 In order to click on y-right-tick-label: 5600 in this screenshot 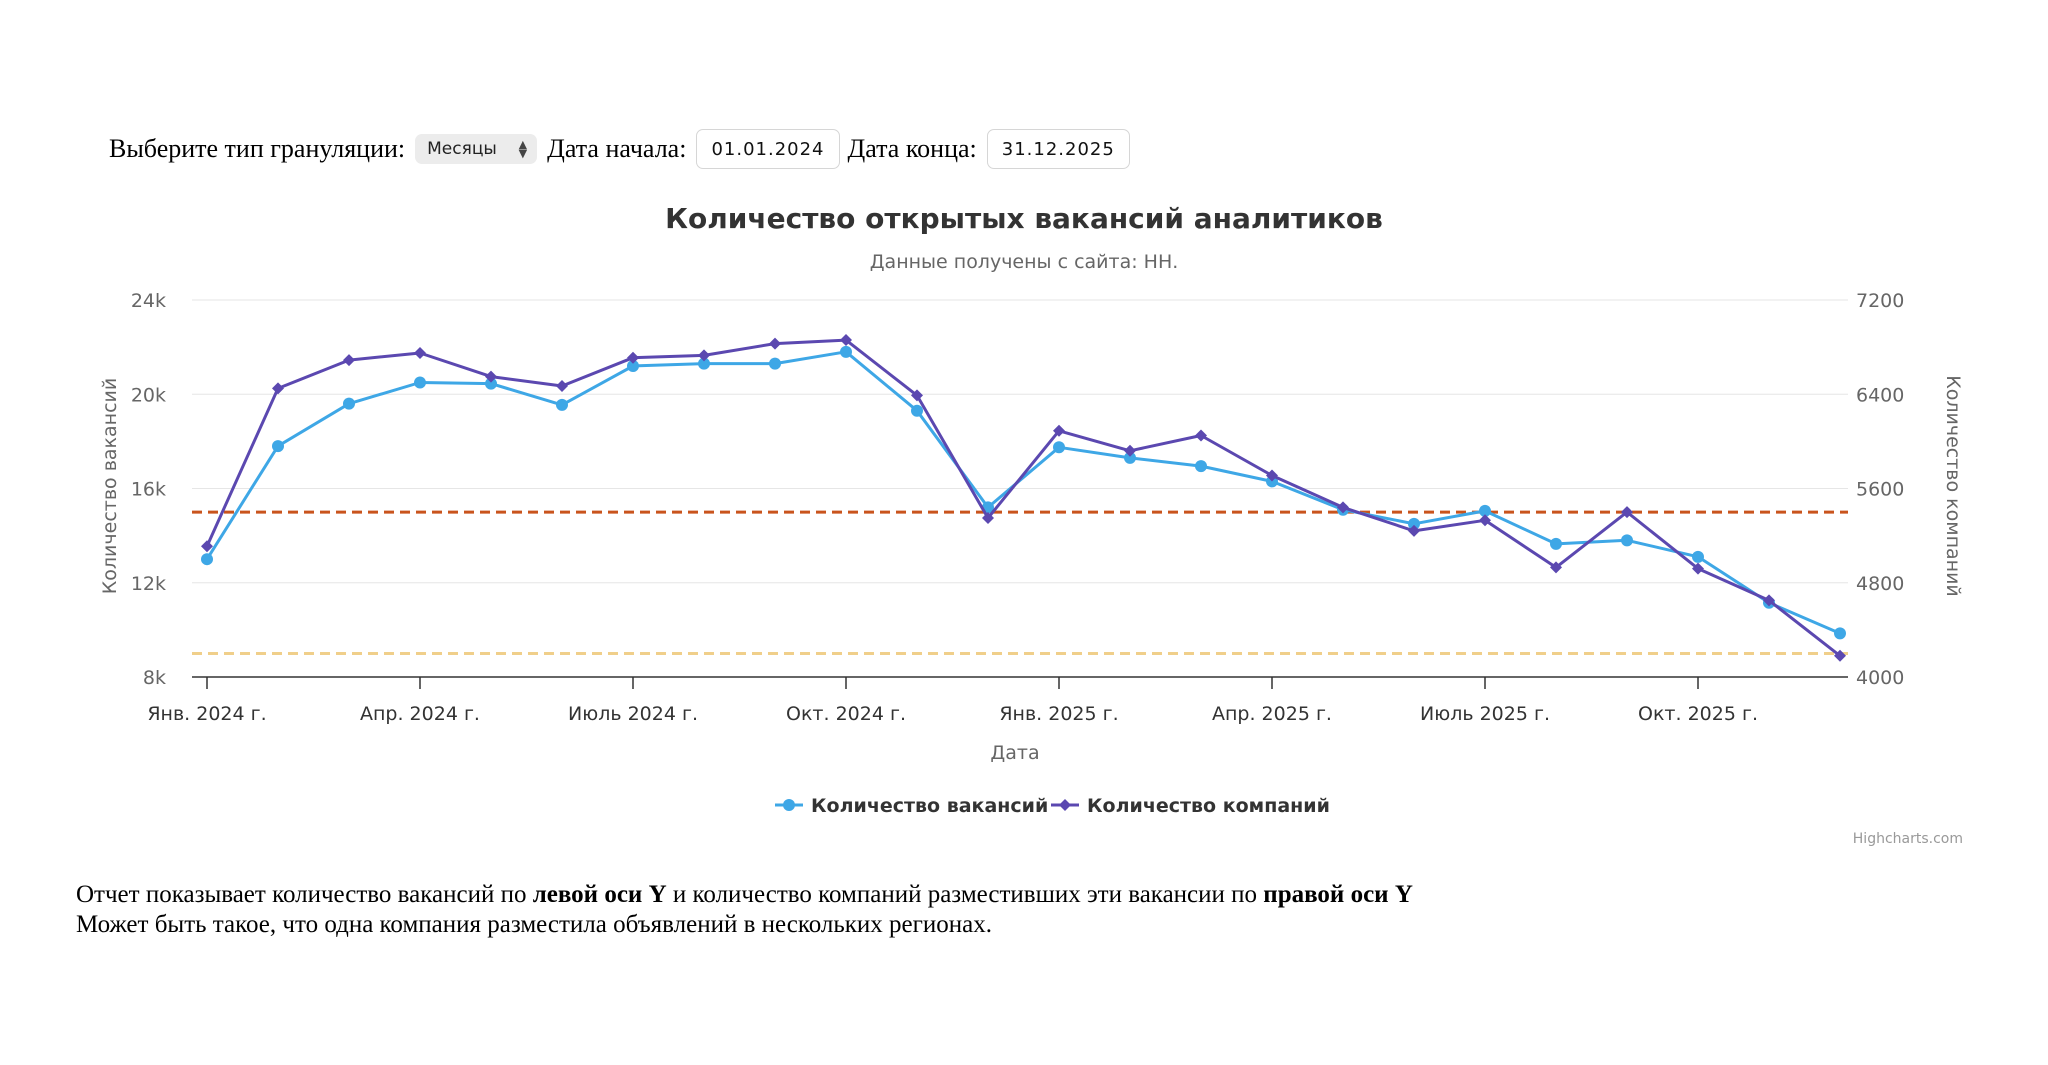, I will do `click(1880, 490)`.